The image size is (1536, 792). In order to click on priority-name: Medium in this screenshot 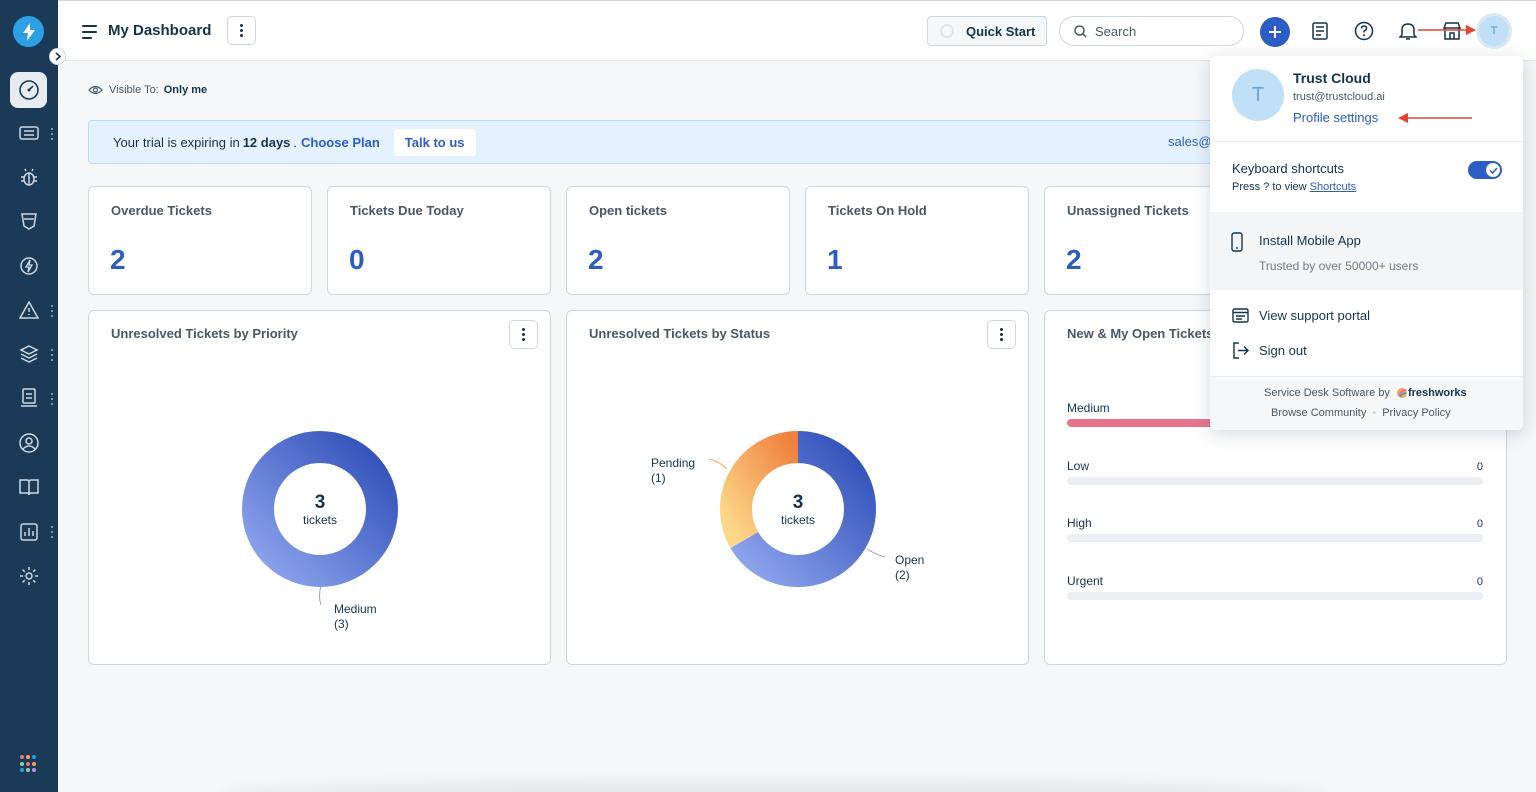, I will do `click(1088, 408)`.